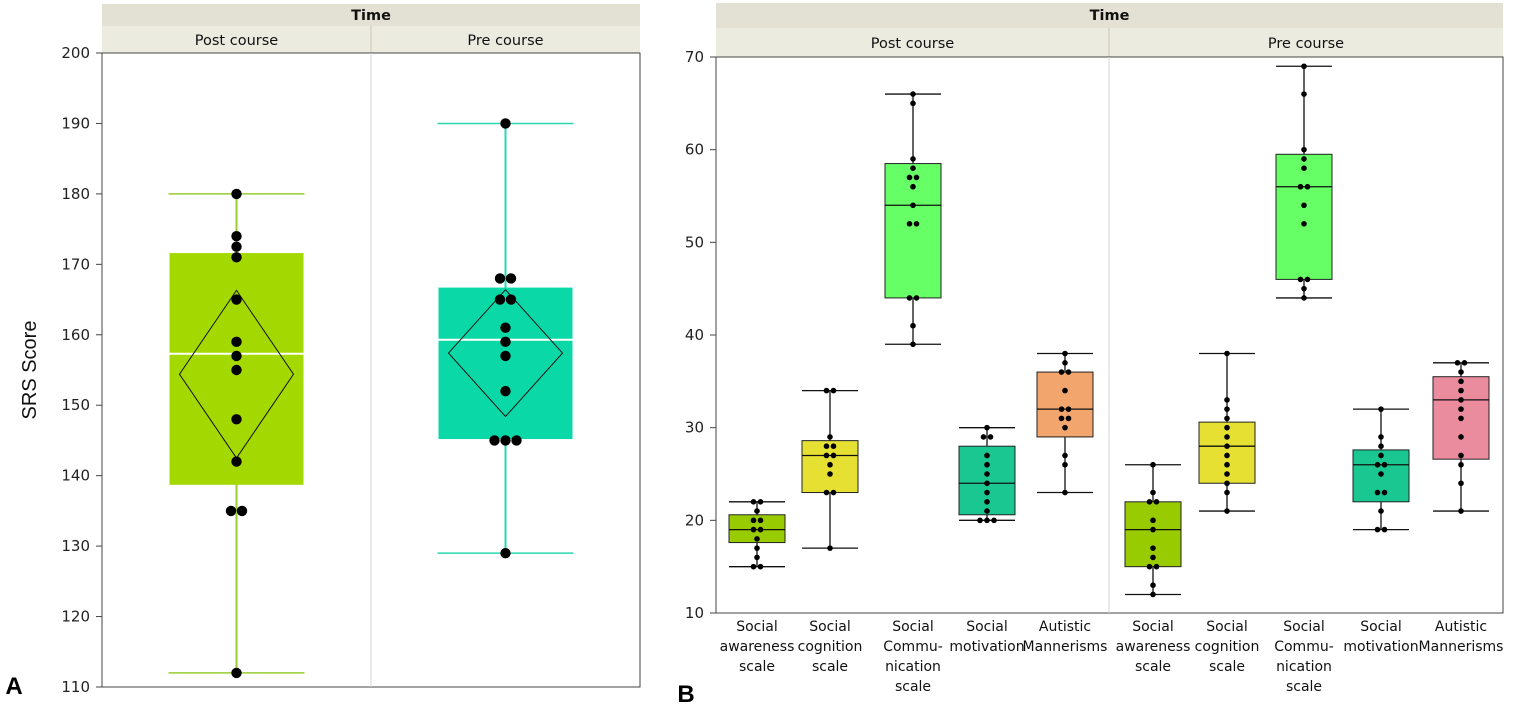 Image resolution: width=1519 pixels, height=709 pixels. I want to click on box-social-commu--nication-scale-pre, so click(1304, 182).